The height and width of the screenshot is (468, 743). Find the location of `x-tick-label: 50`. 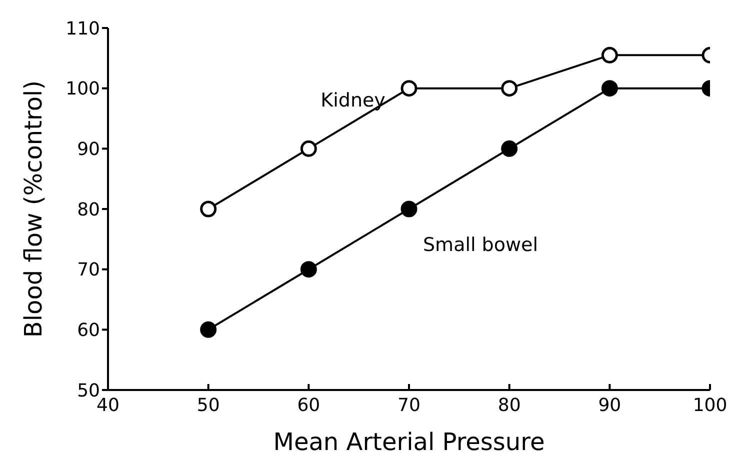

x-tick-label: 50 is located at coordinates (208, 405).